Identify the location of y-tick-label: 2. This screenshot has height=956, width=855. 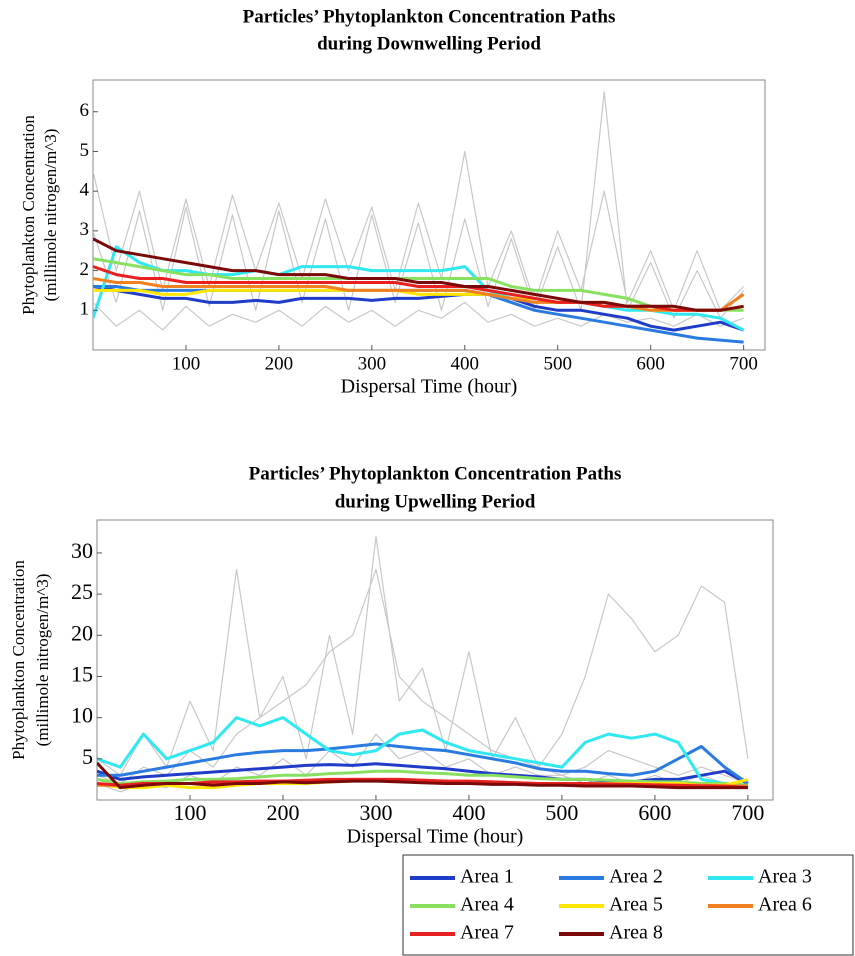
(85, 269).